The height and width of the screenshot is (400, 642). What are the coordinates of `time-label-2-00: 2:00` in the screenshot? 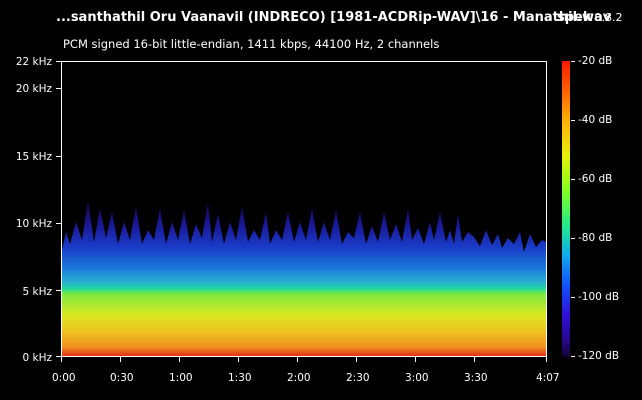 It's located at (299, 378).